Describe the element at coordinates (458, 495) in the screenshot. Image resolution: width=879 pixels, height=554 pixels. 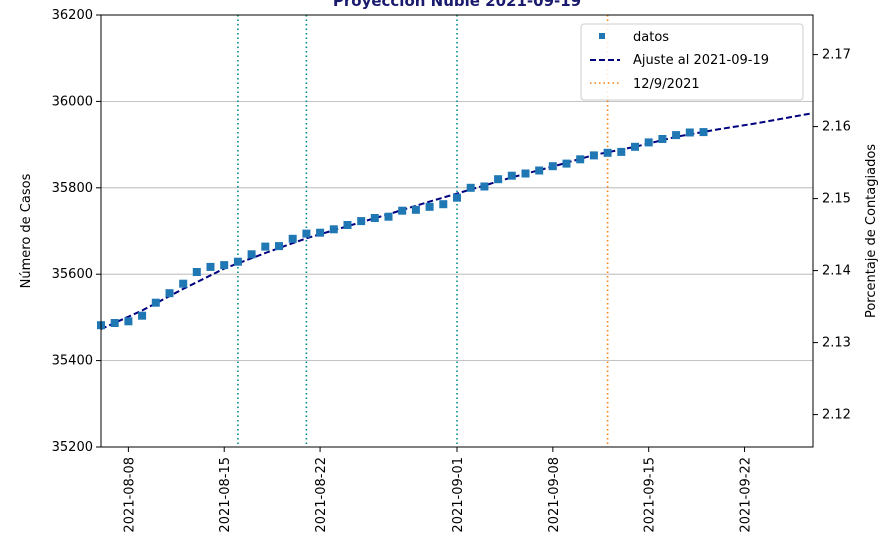
I see `x-tick-label: 2021-09-01` at that location.